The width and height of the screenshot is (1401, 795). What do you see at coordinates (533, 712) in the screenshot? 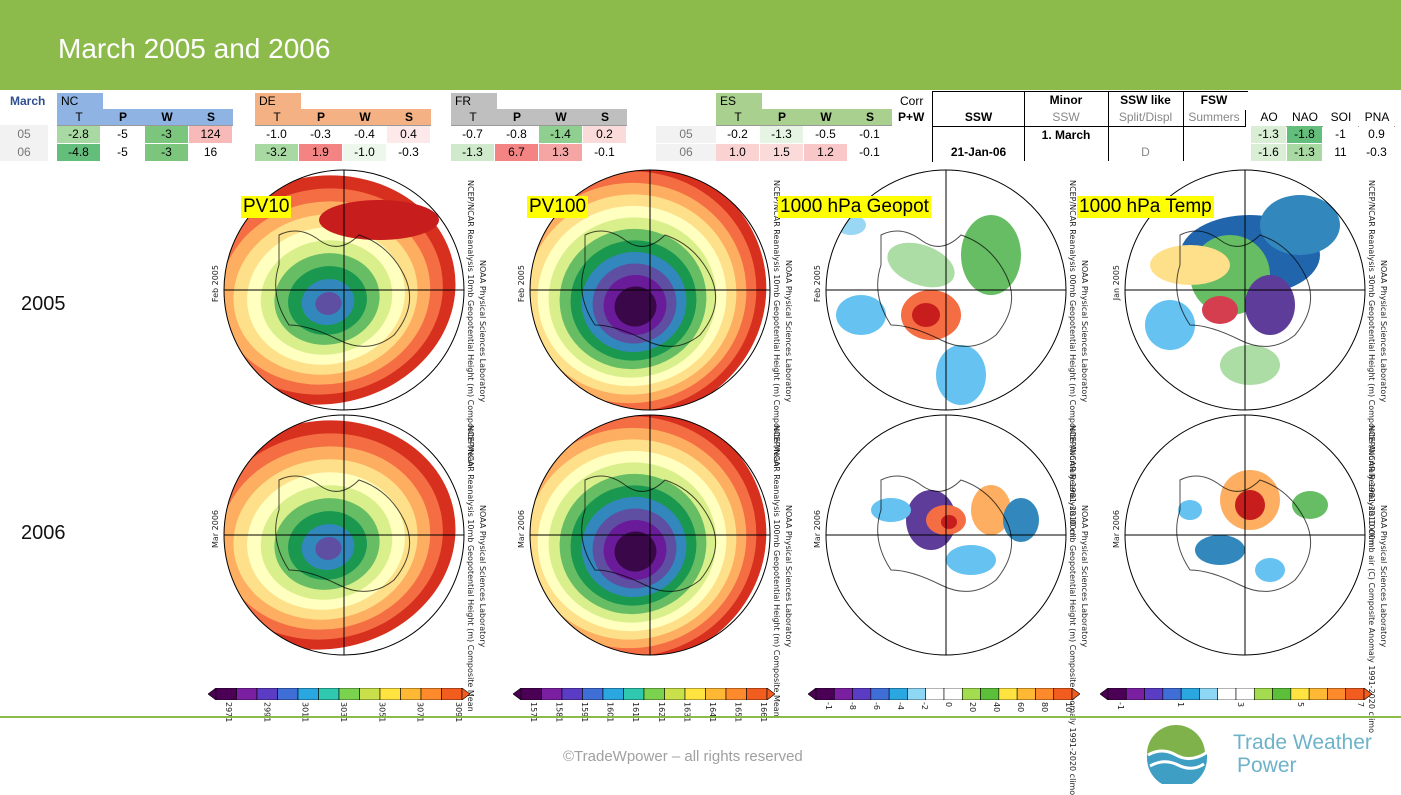
I see `colorbar-tick-label: 1571` at bounding box center [533, 712].